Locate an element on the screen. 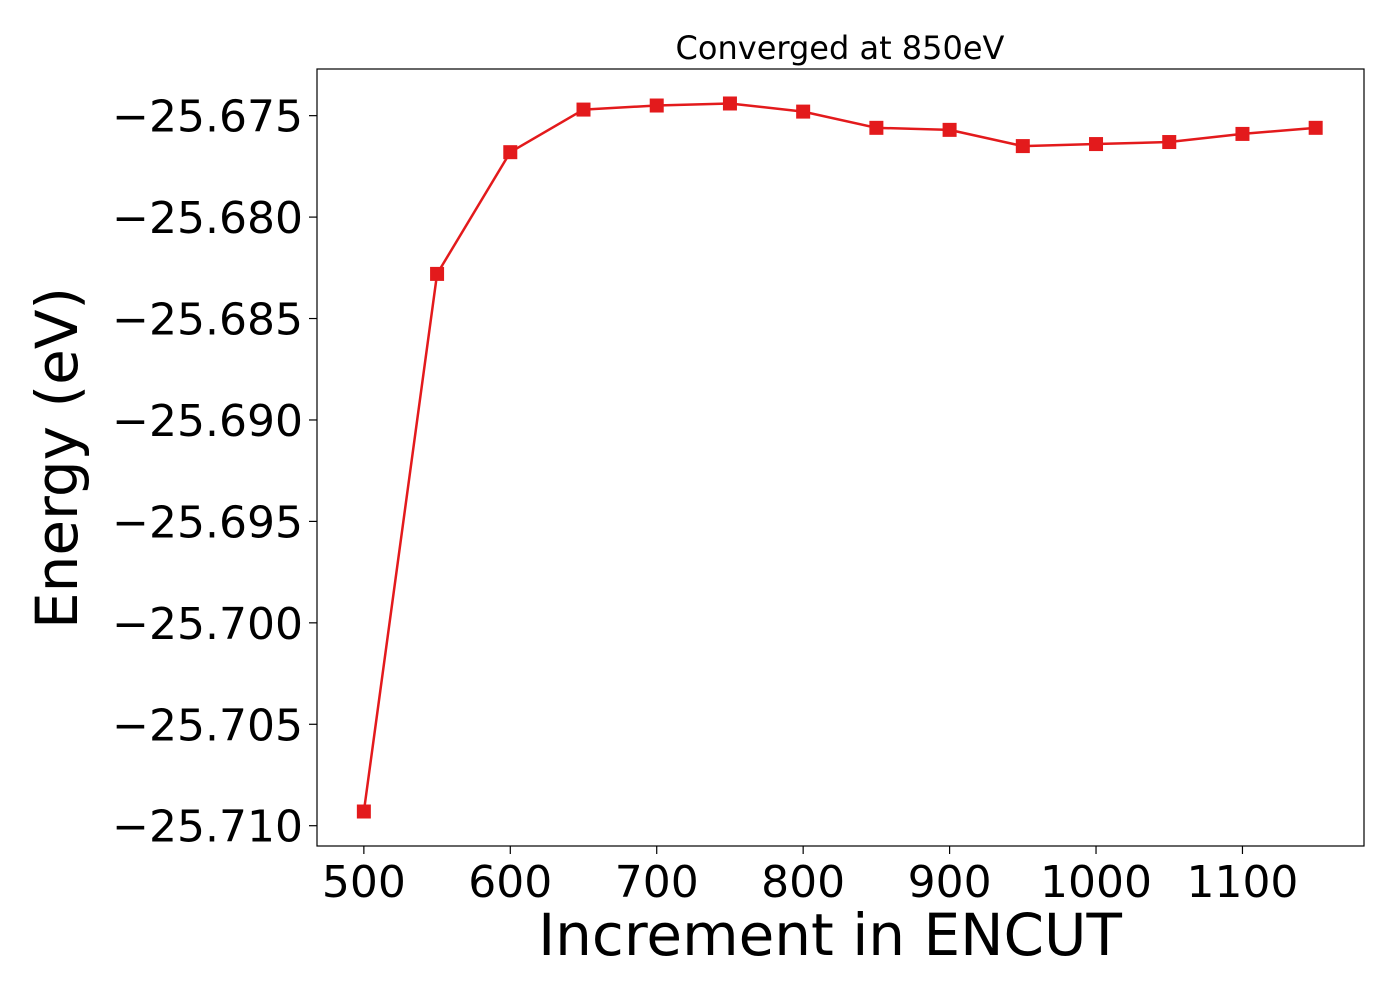 This screenshot has height=1005, width=1400. y-tick-label: −25.685 is located at coordinates (207, 320).